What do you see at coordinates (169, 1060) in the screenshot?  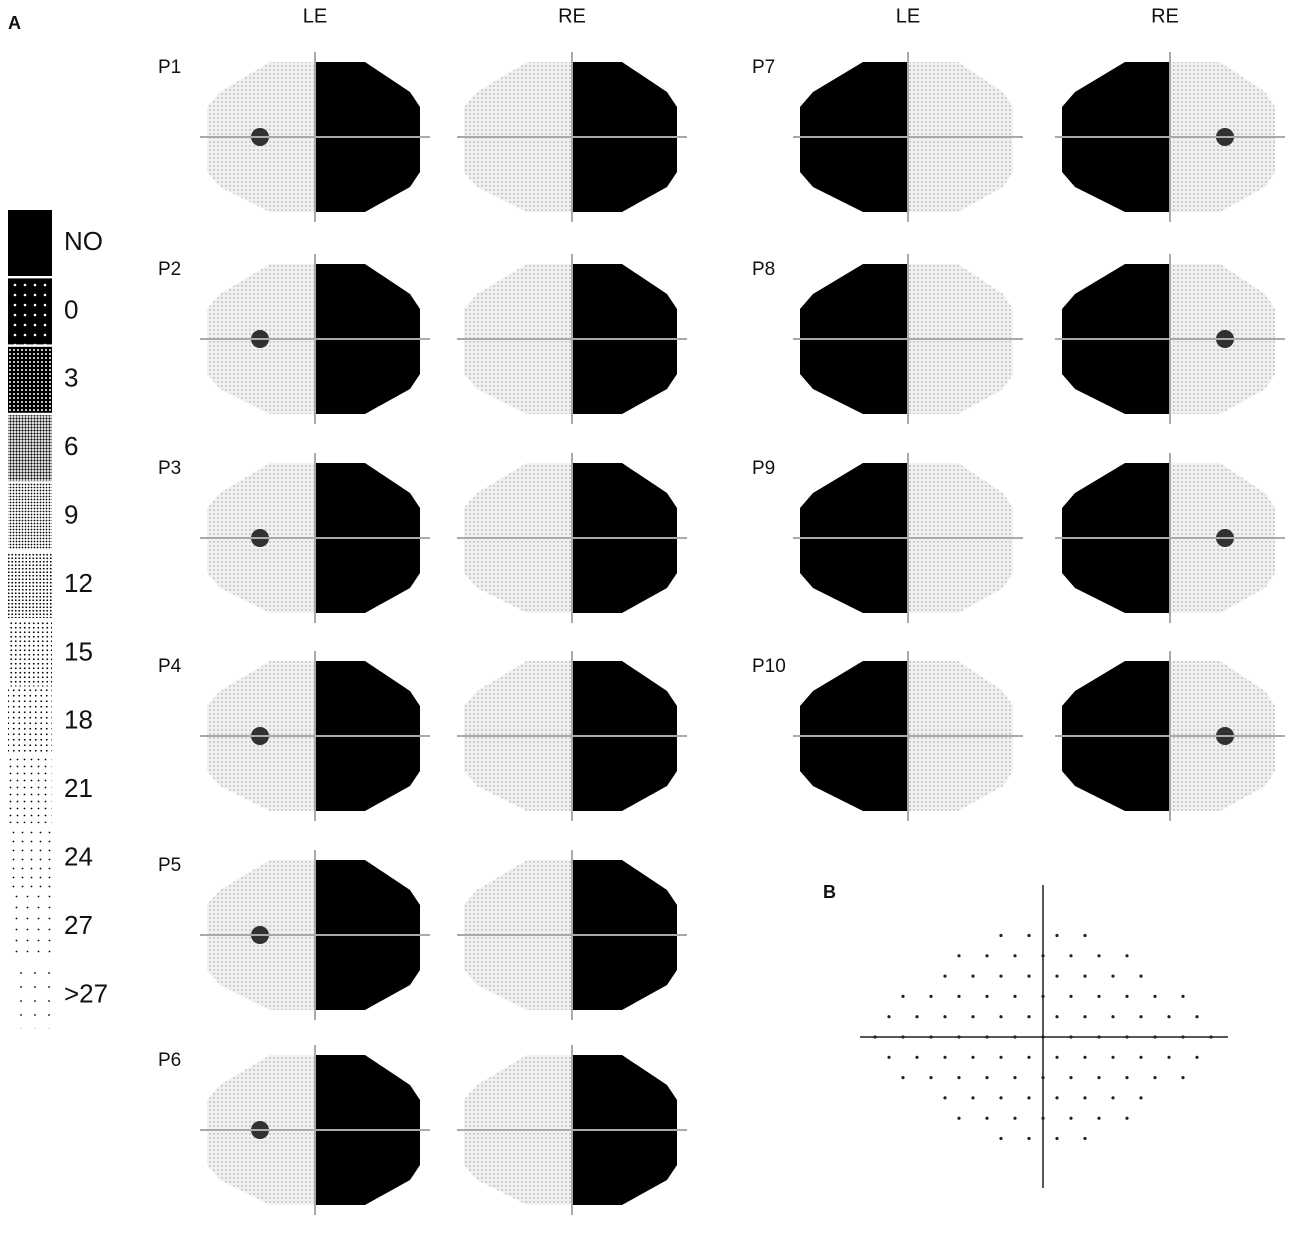 I see `patient-label: P6` at bounding box center [169, 1060].